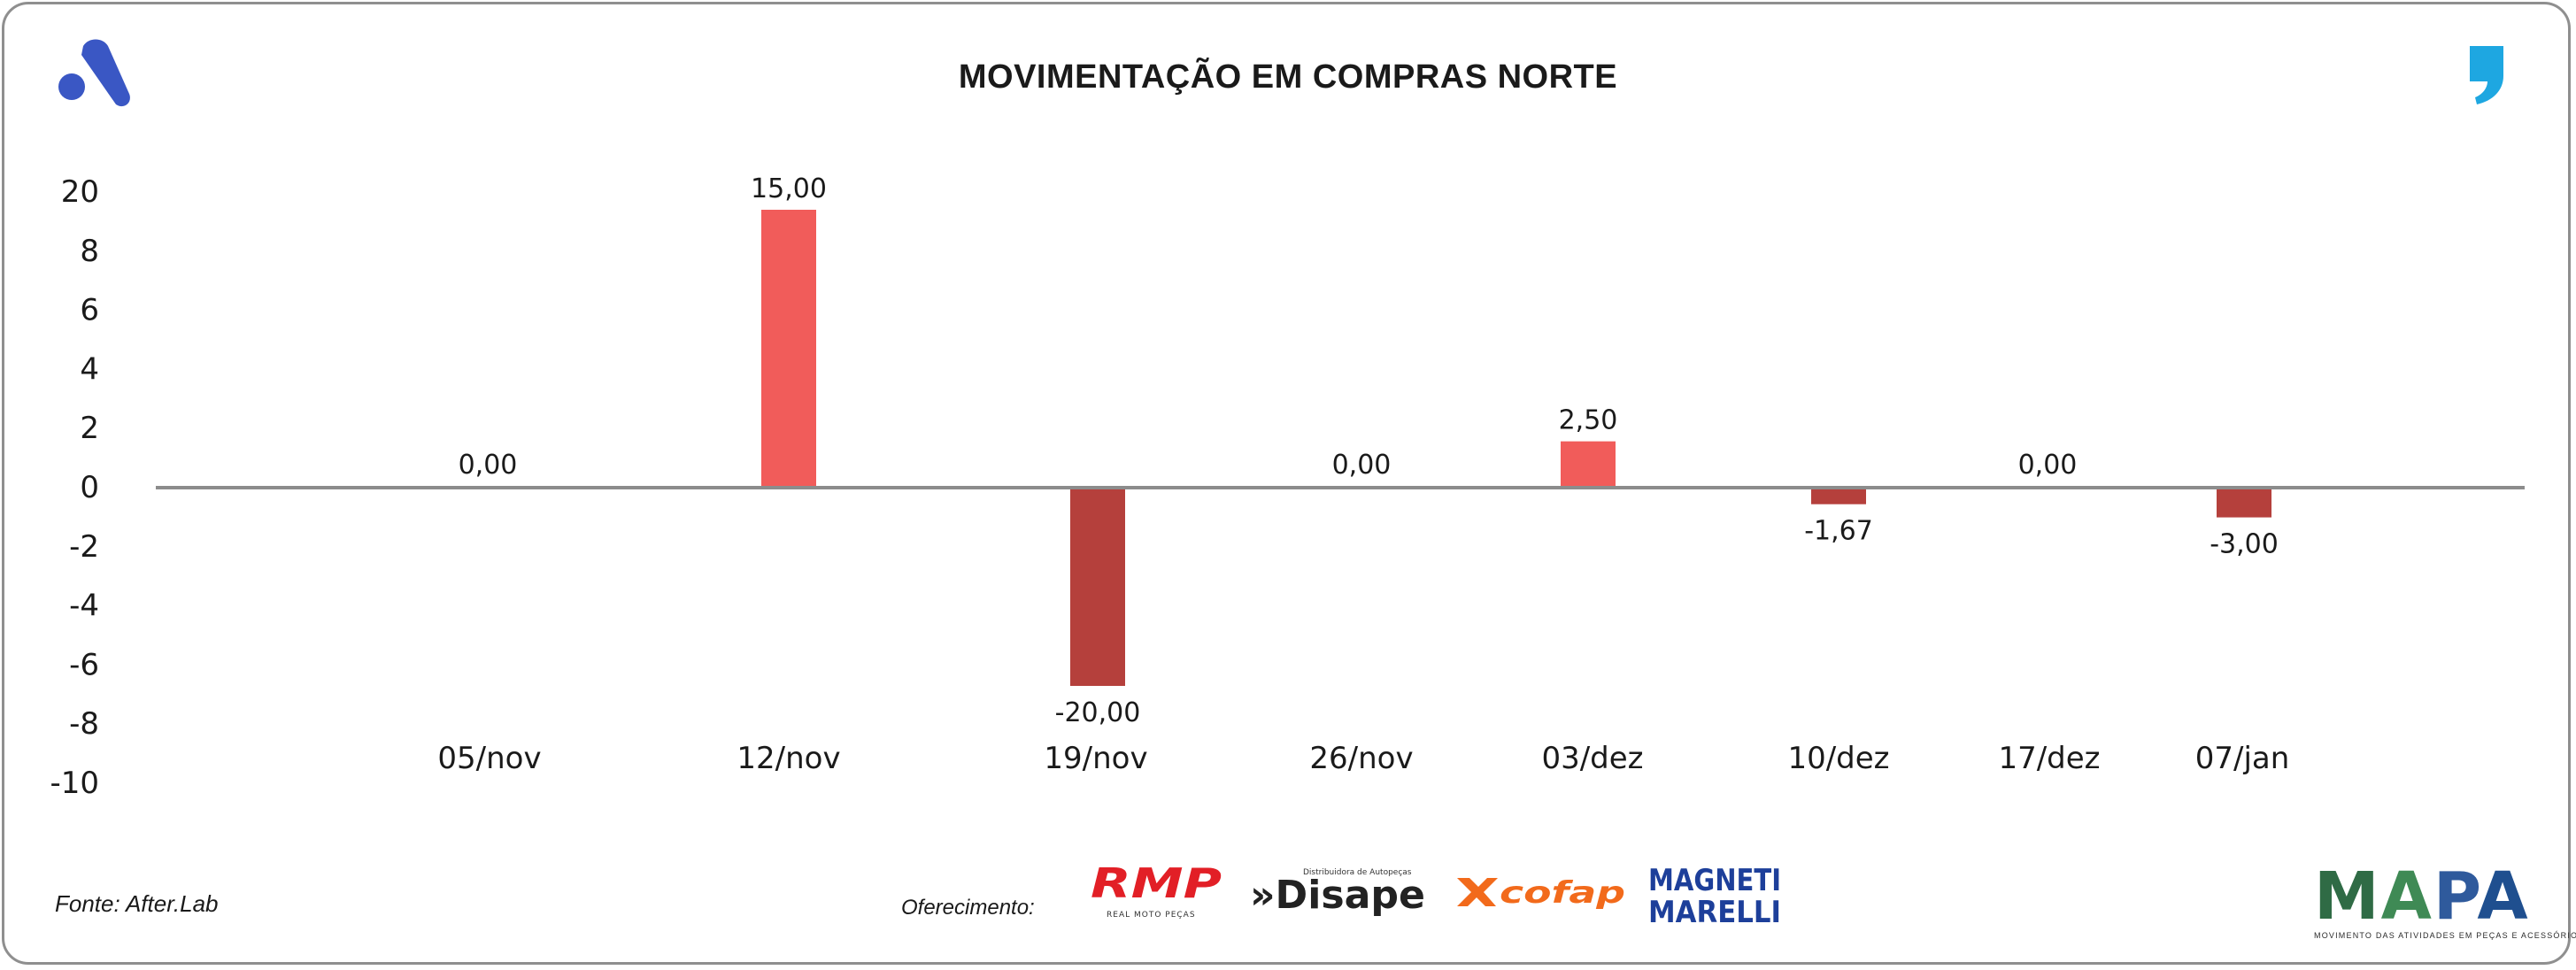  What do you see at coordinates (80, 192) in the screenshot?
I see `y-tick-label: 20` at bounding box center [80, 192].